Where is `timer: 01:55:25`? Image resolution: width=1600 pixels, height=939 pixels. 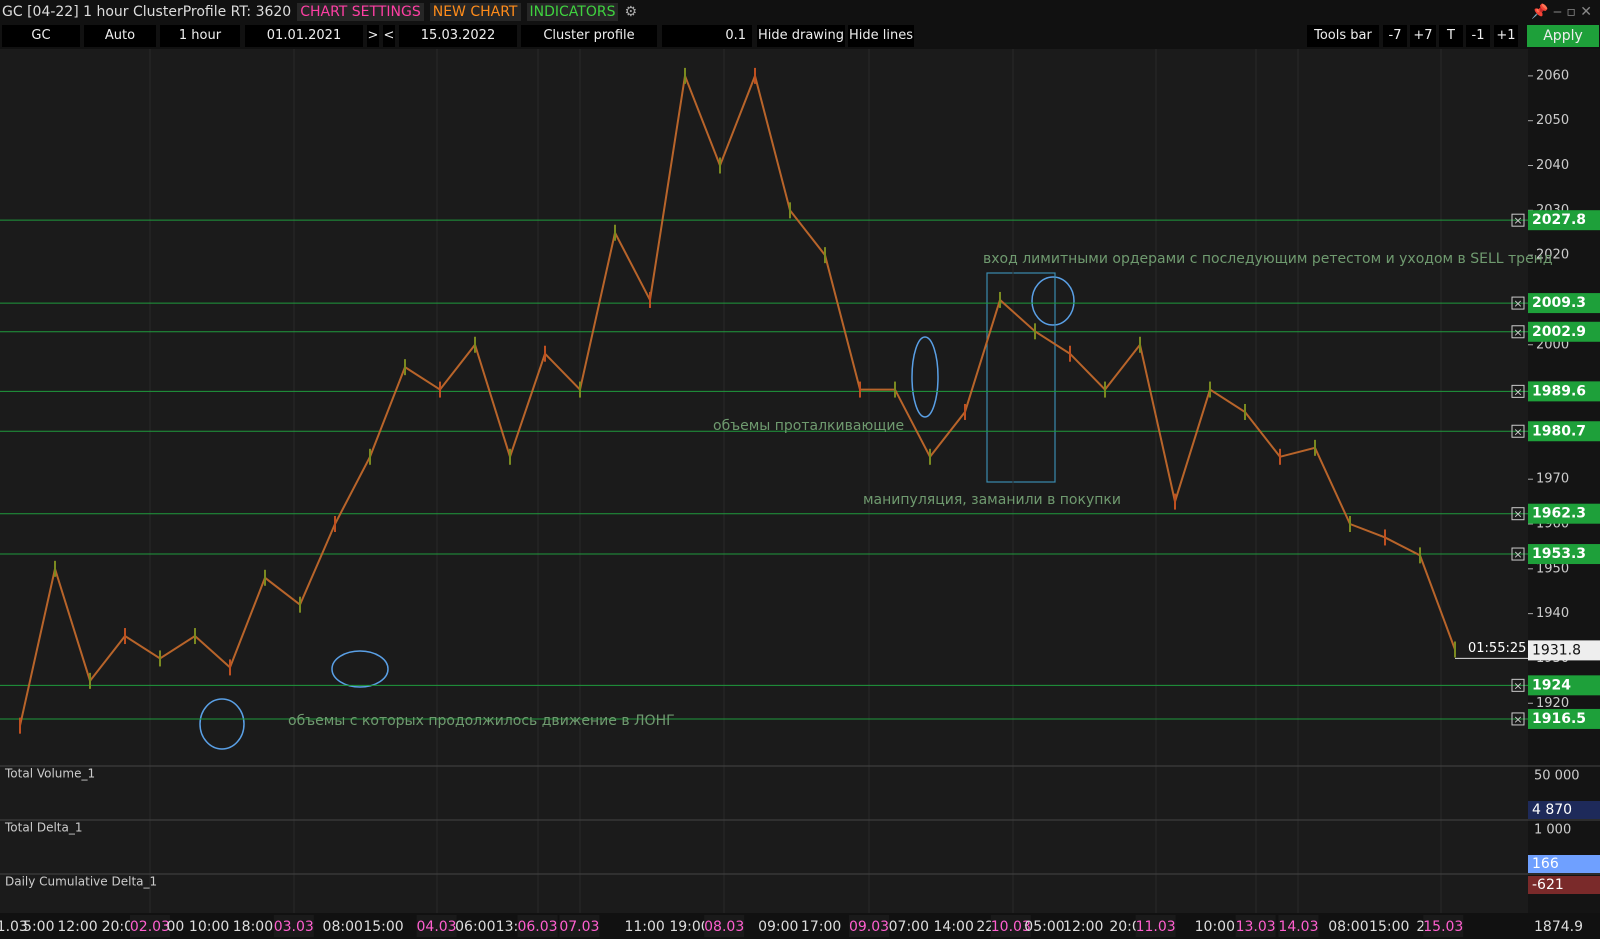 timer: 01:55:25 is located at coordinates (1497, 648).